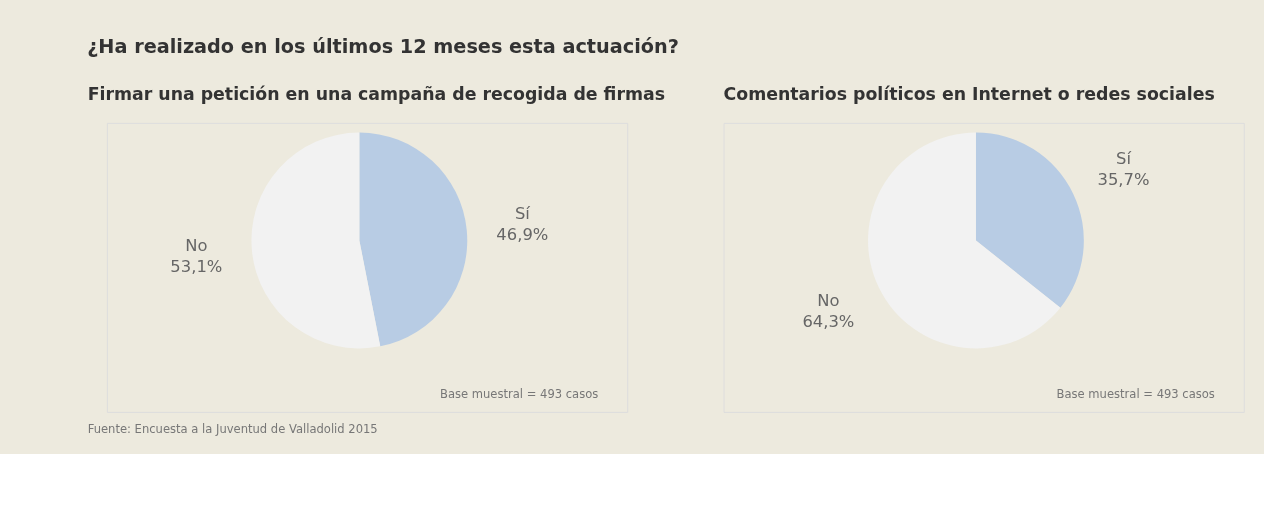 This screenshot has width=1264, height=528. I want to click on data-label: 46,9%, so click(522, 234).